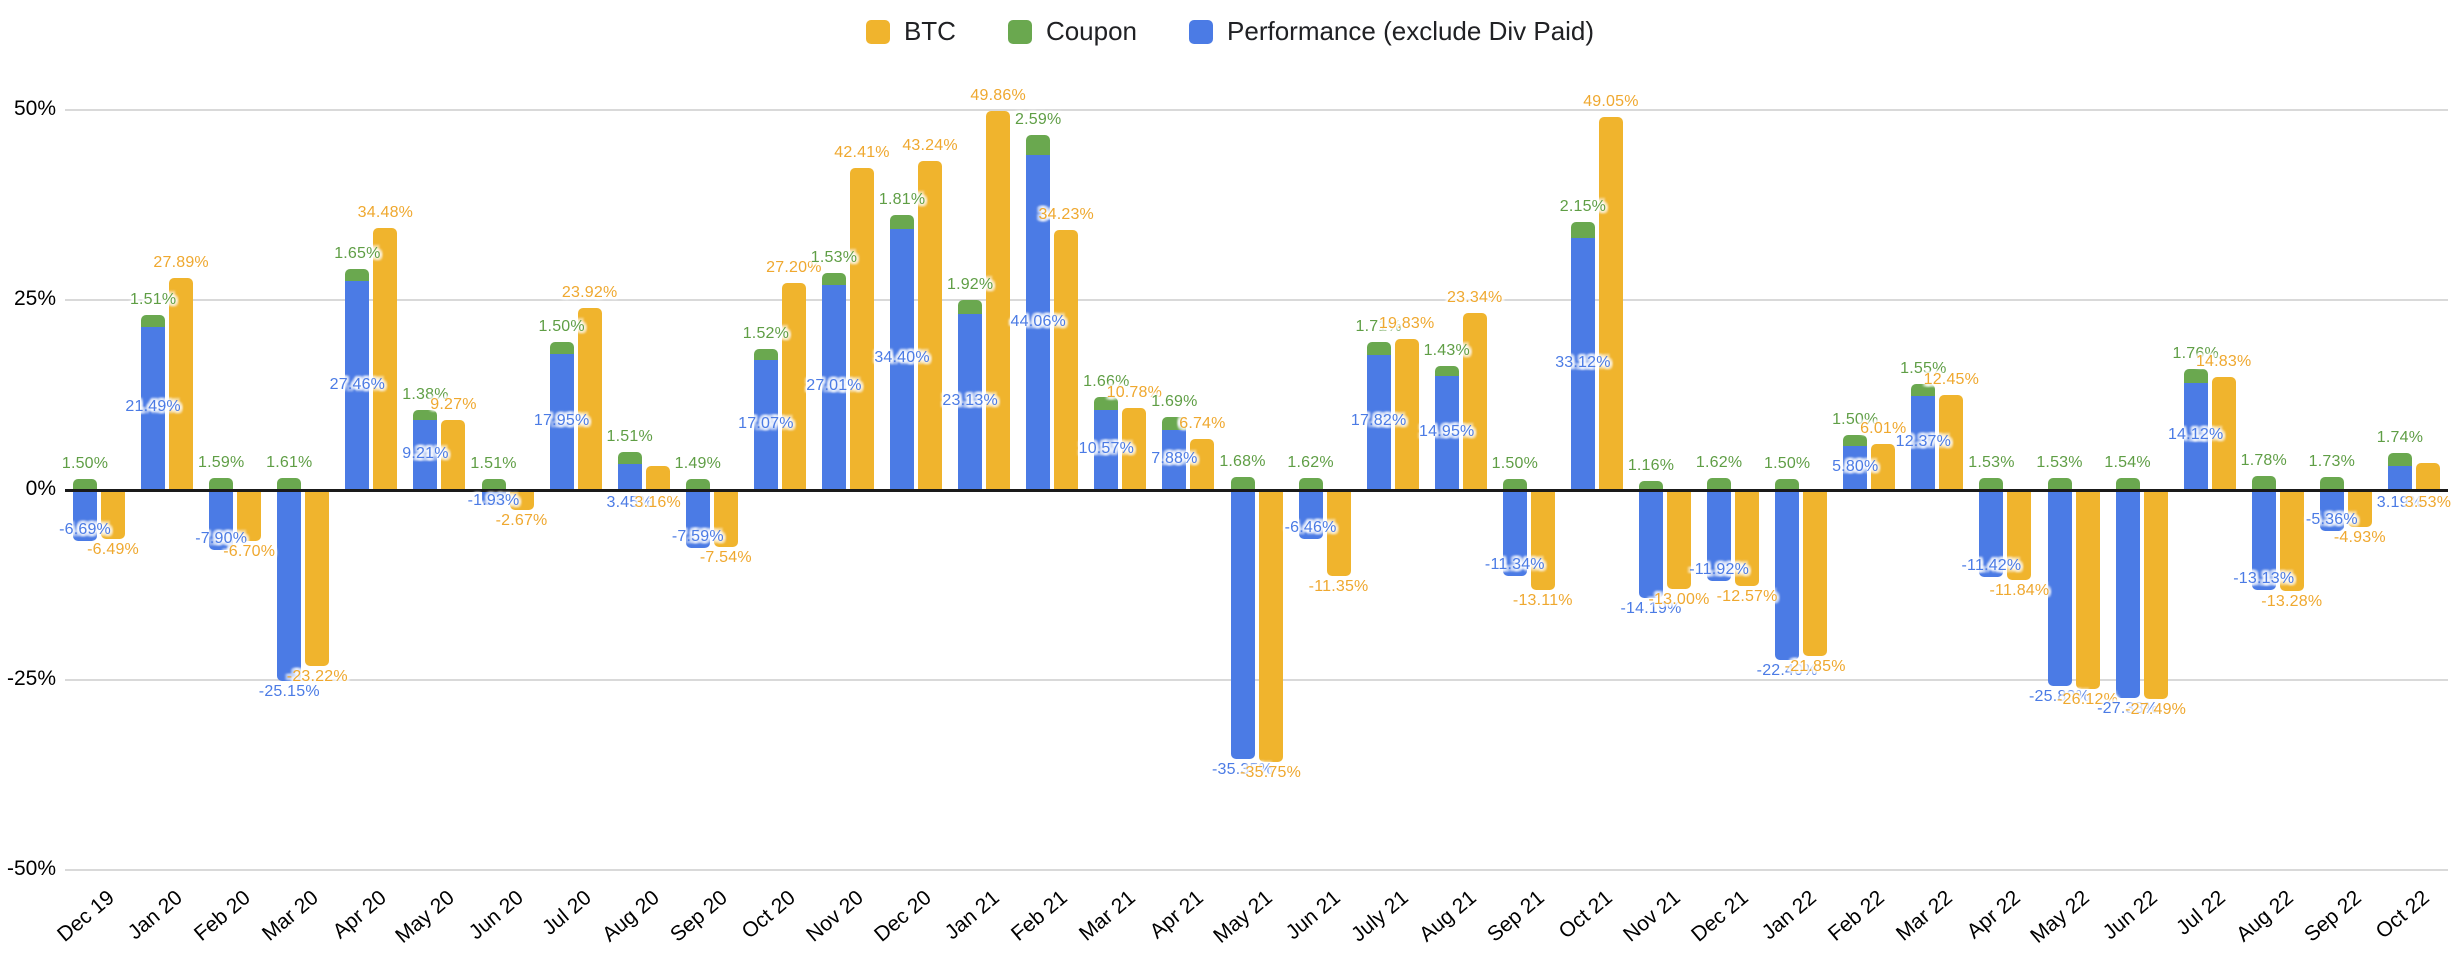 The height and width of the screenshot is (958, 2460). Describe the element at coordinates (31, 678) in the screenshot. I see `y-tick-label: -25%` at that location.